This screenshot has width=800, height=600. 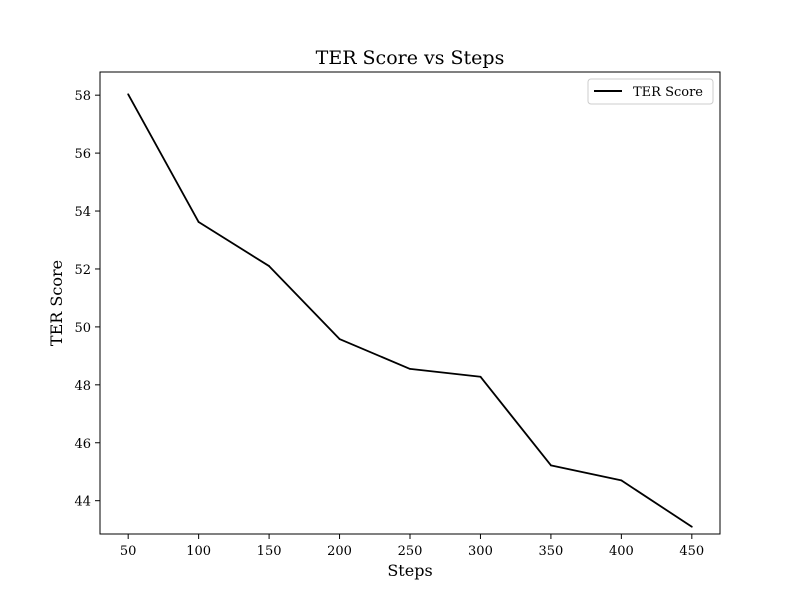 I want to click on y-axis-ticks: 44 46 48 50 52 54 56 58, so click(x=87, y=299).